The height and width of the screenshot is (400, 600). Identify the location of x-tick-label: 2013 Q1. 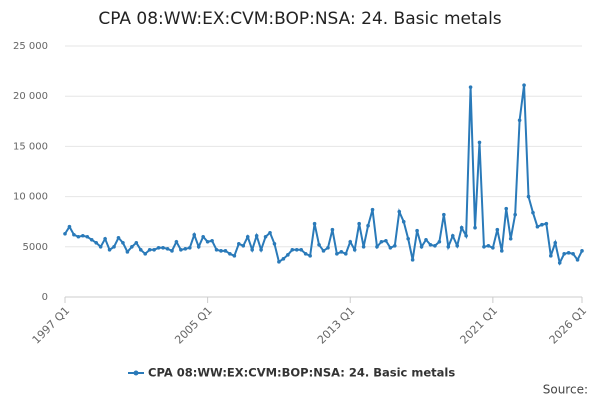
(336, 325).